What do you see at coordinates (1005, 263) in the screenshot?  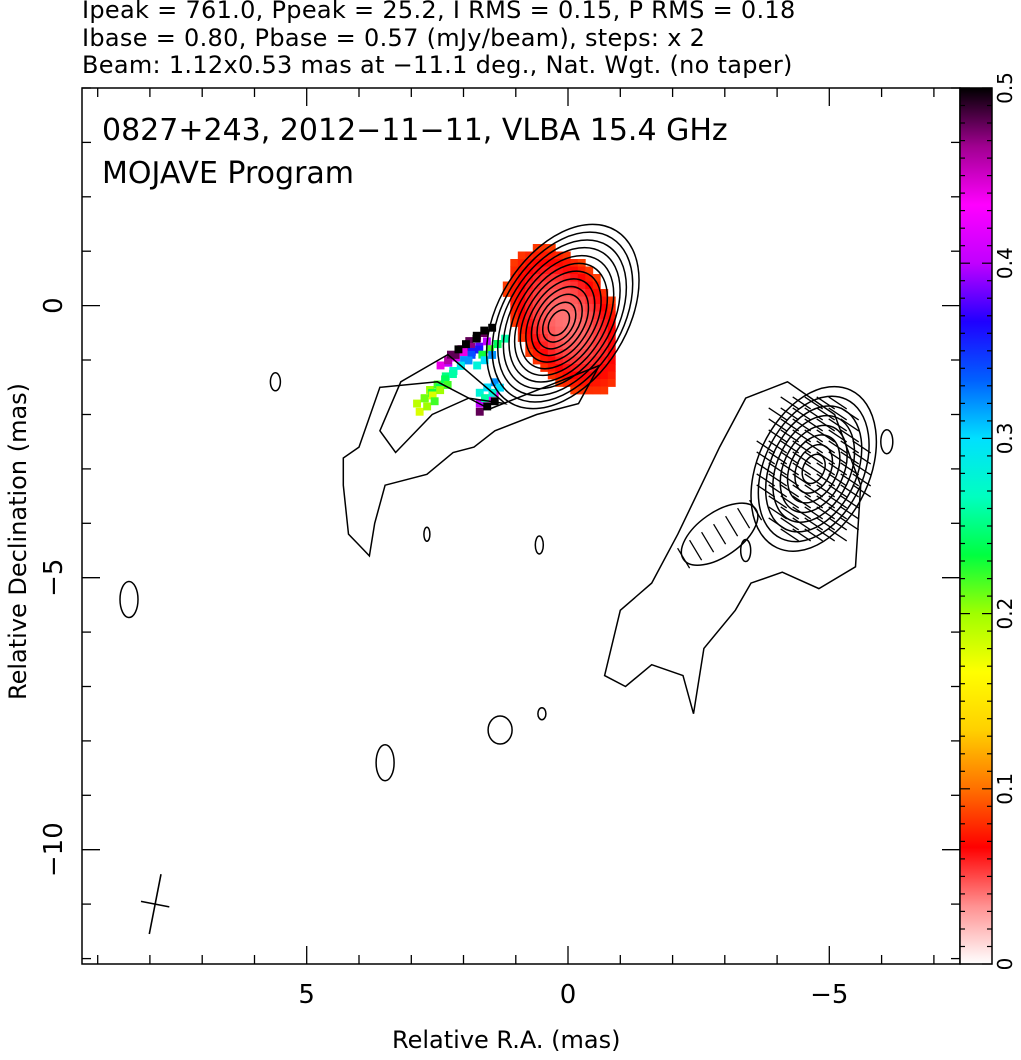 I see `colorbar-tick-label: 0.4` at bounding box center [1005, 263].